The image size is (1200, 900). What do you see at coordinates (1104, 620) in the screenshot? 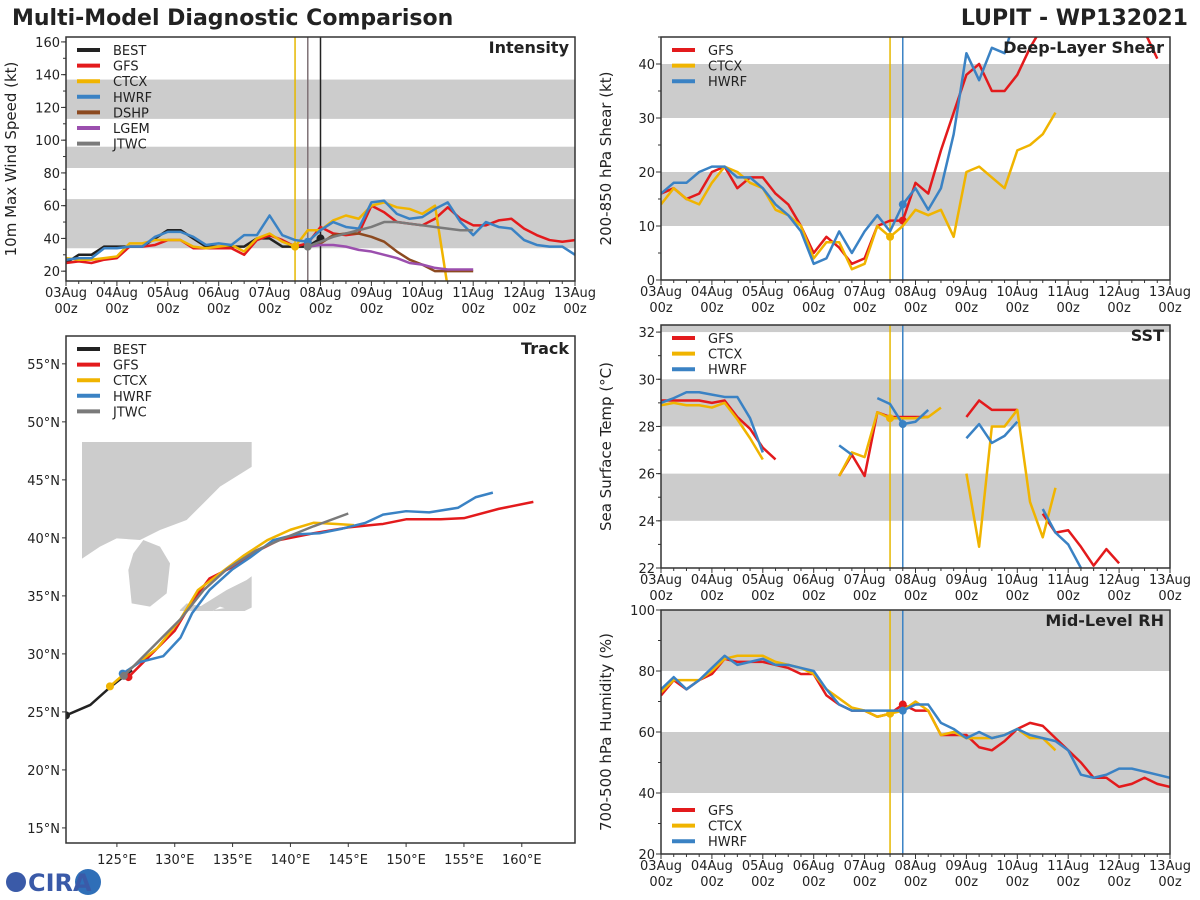
I see `panel-title-rh: Mid-Level RH` at bounding box center [1104, 620].